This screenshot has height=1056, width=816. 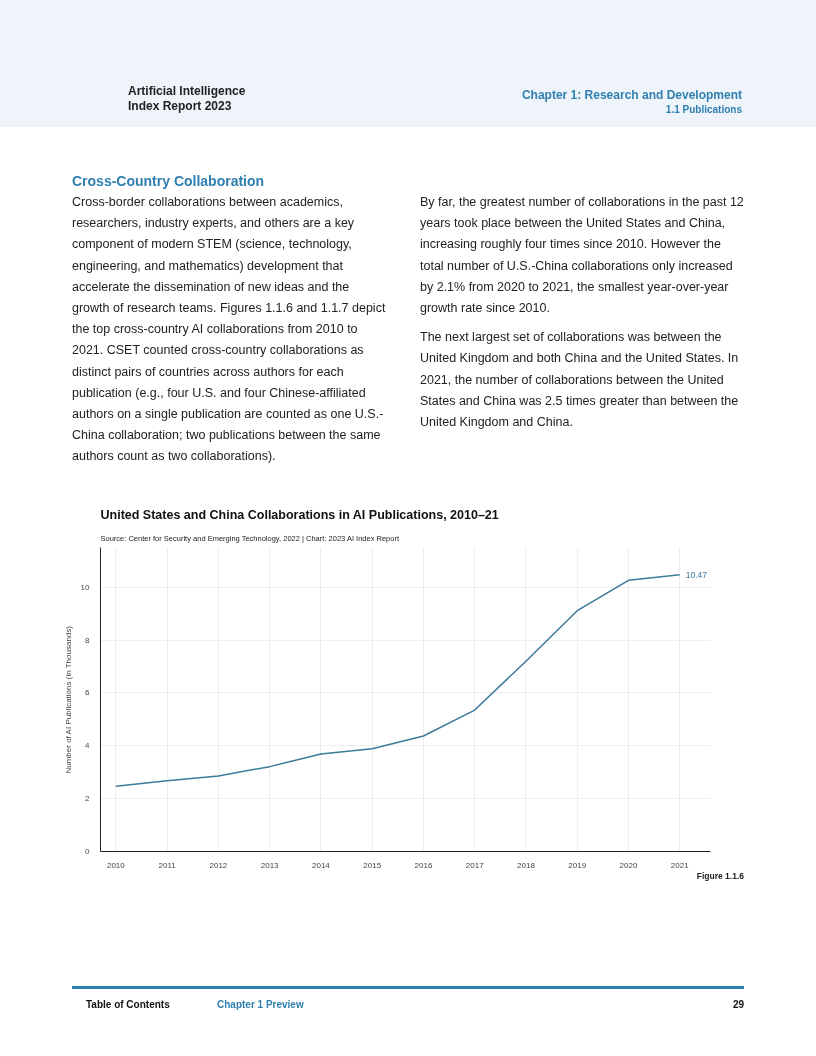 I want to click on text: The next largest set of collaborations was between the United Kingdom and both China and the United States. In 2021, the number of collaborations between the United States and China was 2.5 times greater than between the United Kingdom and China., so click(x=580, y=380).